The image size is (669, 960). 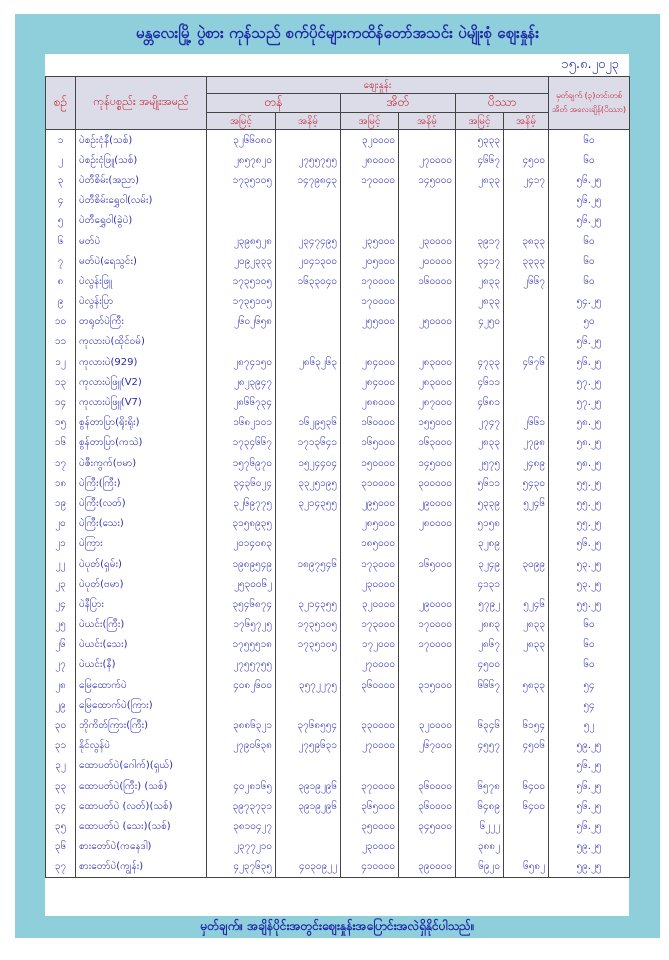 I want to click on viss-low: ၆၁၅၄, so click(x=526, y=725).